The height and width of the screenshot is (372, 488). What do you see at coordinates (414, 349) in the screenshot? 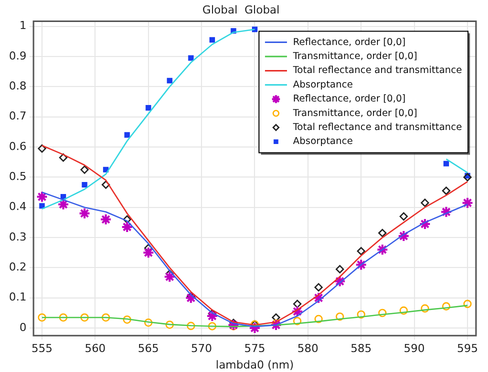
I see `x-tick-label: 590` at bounding box center [414, 349].